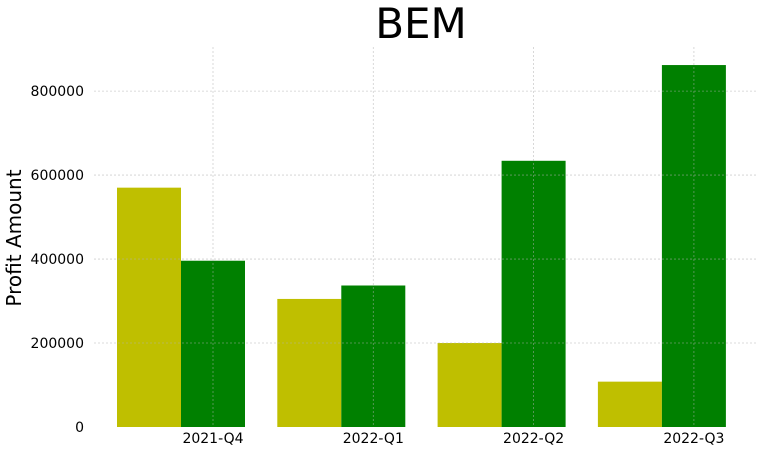 Image resolution: width=763 pixels, height=452 pixels. What do you see at coordinates (453, 439) in the screenshot?
I see `x-axis-ticks: 2021-Q4 2022-Q1 2022-Q2 2022-Q3` at bounding box center [453, 439].